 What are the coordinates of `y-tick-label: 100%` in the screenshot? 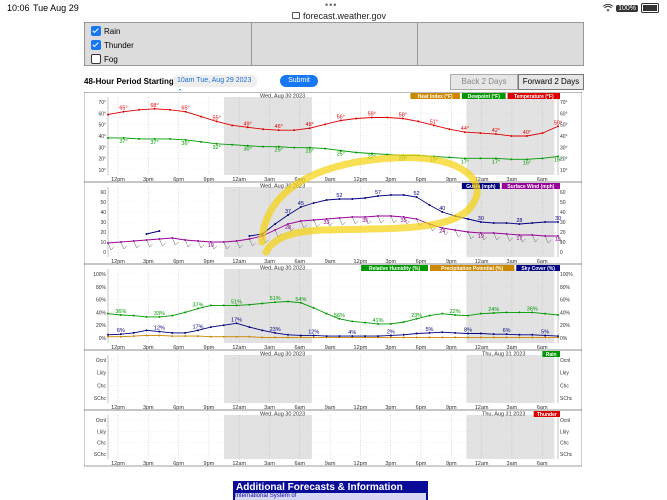 It's located at (566, 275).